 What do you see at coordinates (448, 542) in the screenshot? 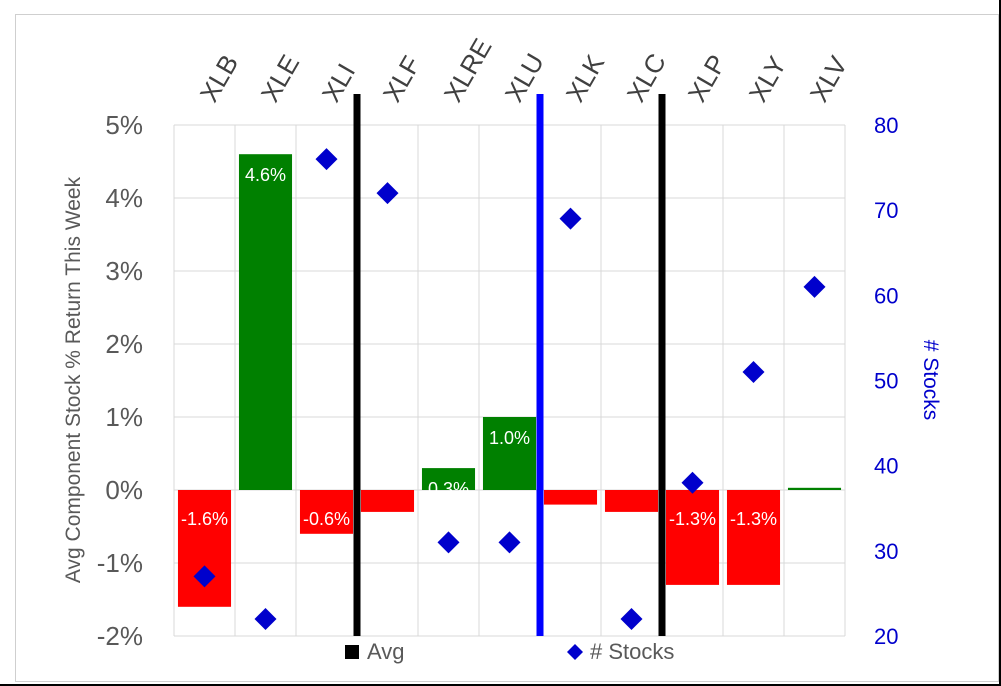
I see `point-xlre` at bounding box center [448, 542].